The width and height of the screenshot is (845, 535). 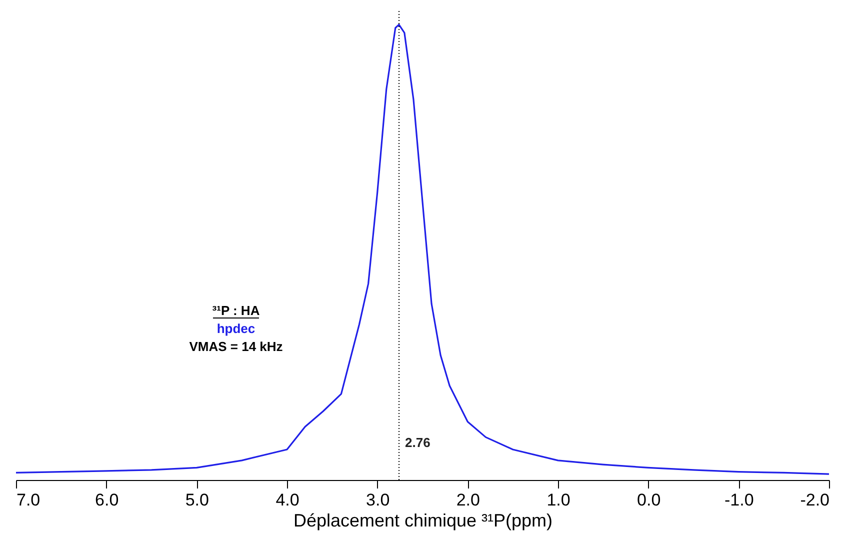 What do you see at coordinates (236, 310) in the screenshot?
I see `annotation: ³¹P : HA` at bounding box center [236, 310].